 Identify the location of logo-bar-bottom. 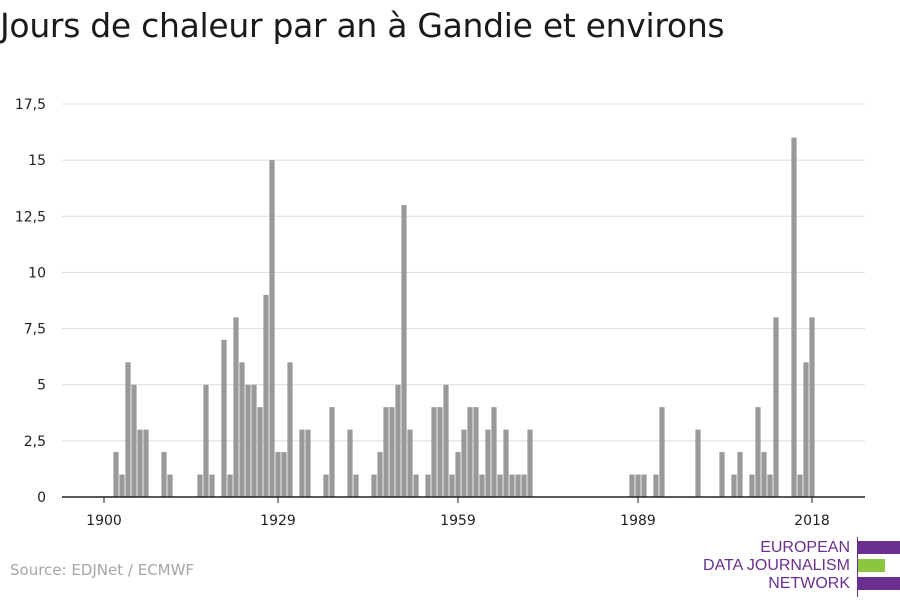
(879, 583).